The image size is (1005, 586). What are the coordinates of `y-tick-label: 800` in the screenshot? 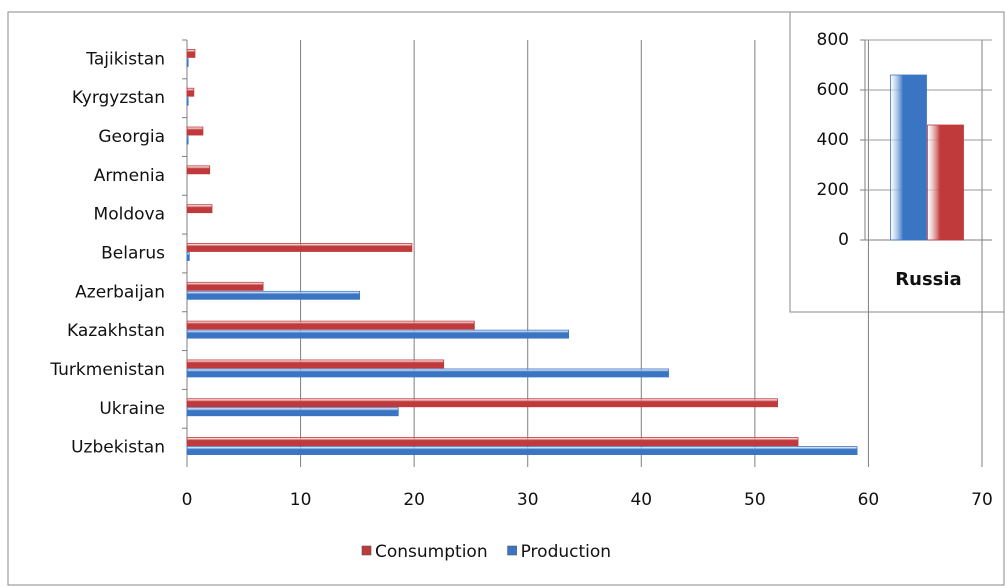 It's located at (833, 40).